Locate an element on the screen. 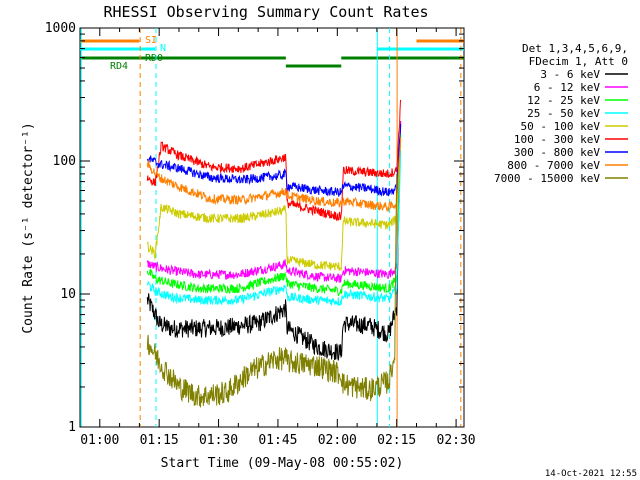  legend-entry-label: 50 - 100 keV is located at coordinates (561, 126).